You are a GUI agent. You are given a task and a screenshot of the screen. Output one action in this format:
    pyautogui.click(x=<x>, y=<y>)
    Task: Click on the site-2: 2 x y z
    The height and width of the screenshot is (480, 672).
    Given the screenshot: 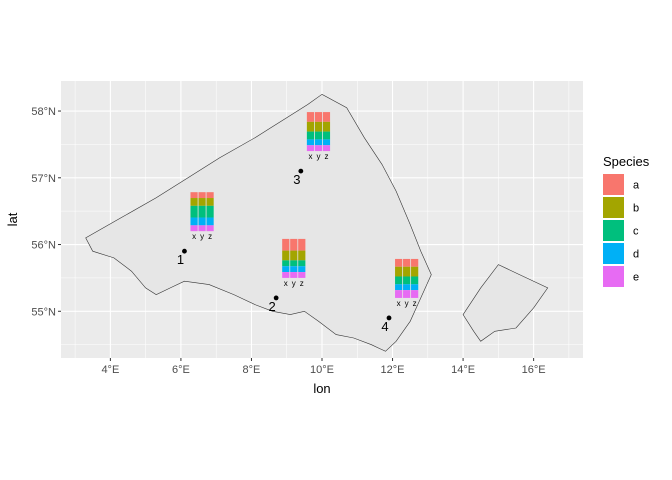 What is the action you would take?
    pyautogui.click(x=287, y=276)
    